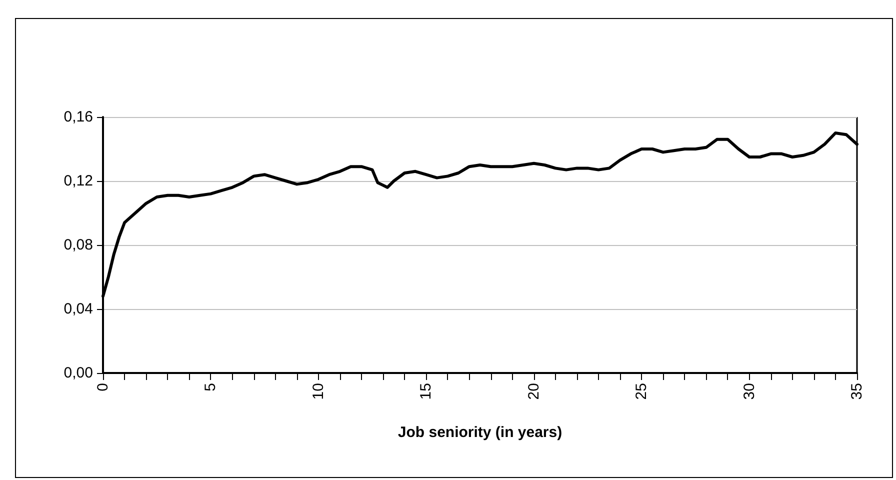 The image size is (896, 480). What do you see at coordinates (103, 387) in the screenshot?
I see `x-tick-label: 0` at bounding box center [103, 387].